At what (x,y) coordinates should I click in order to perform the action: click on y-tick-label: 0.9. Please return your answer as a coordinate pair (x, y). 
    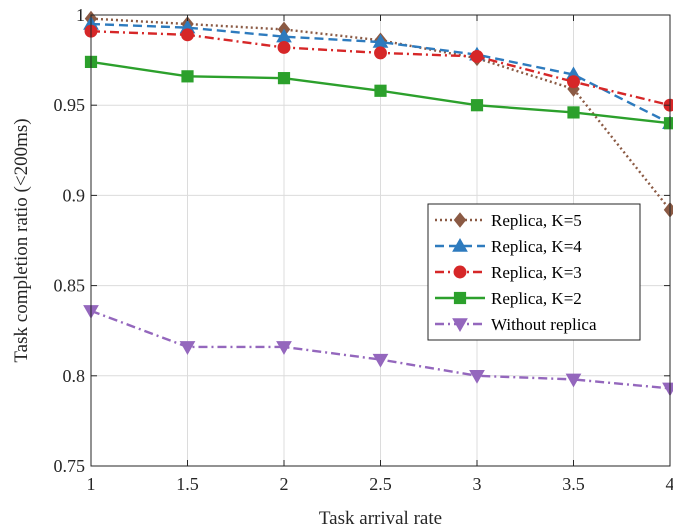
    Looking at the image, I should click on (74, 195).